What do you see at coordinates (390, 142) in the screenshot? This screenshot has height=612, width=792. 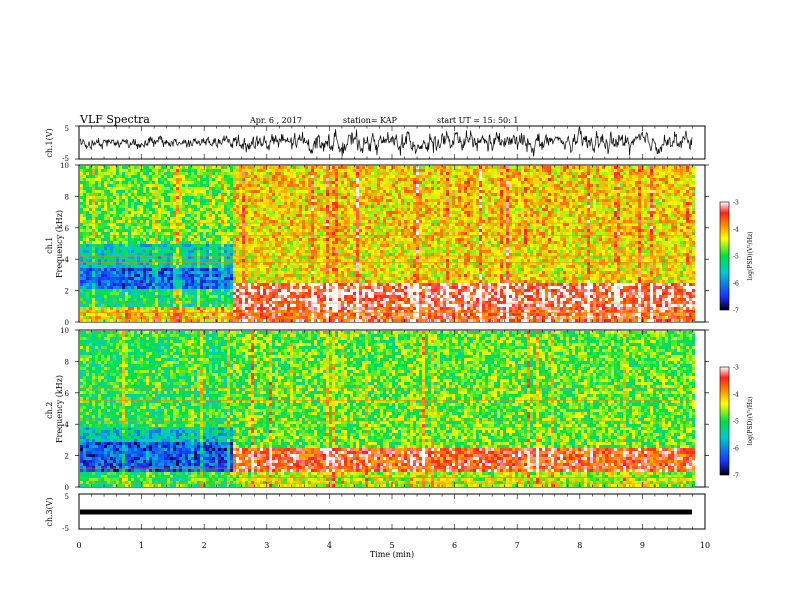 I see `ch1-waveform-ticks` at bounding box center [390, 142].